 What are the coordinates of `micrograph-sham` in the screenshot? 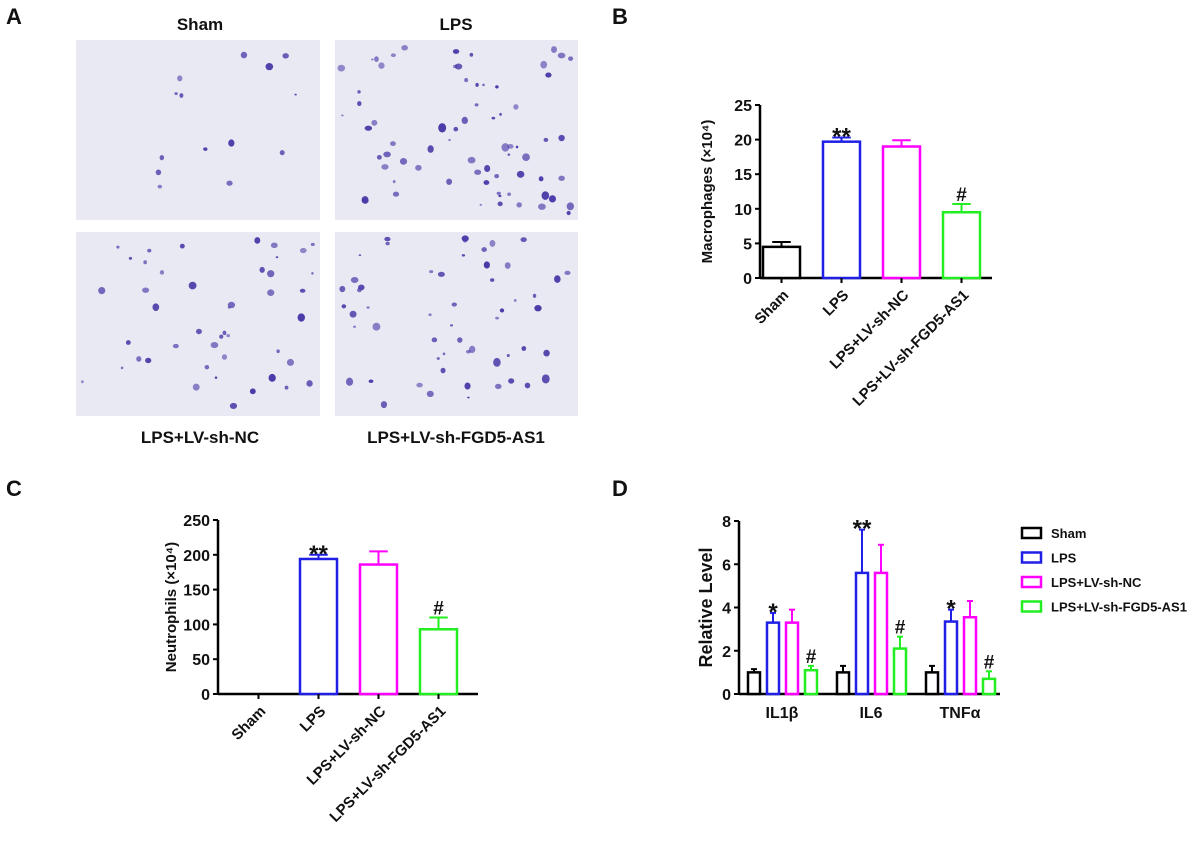 It's located at (198, 130).